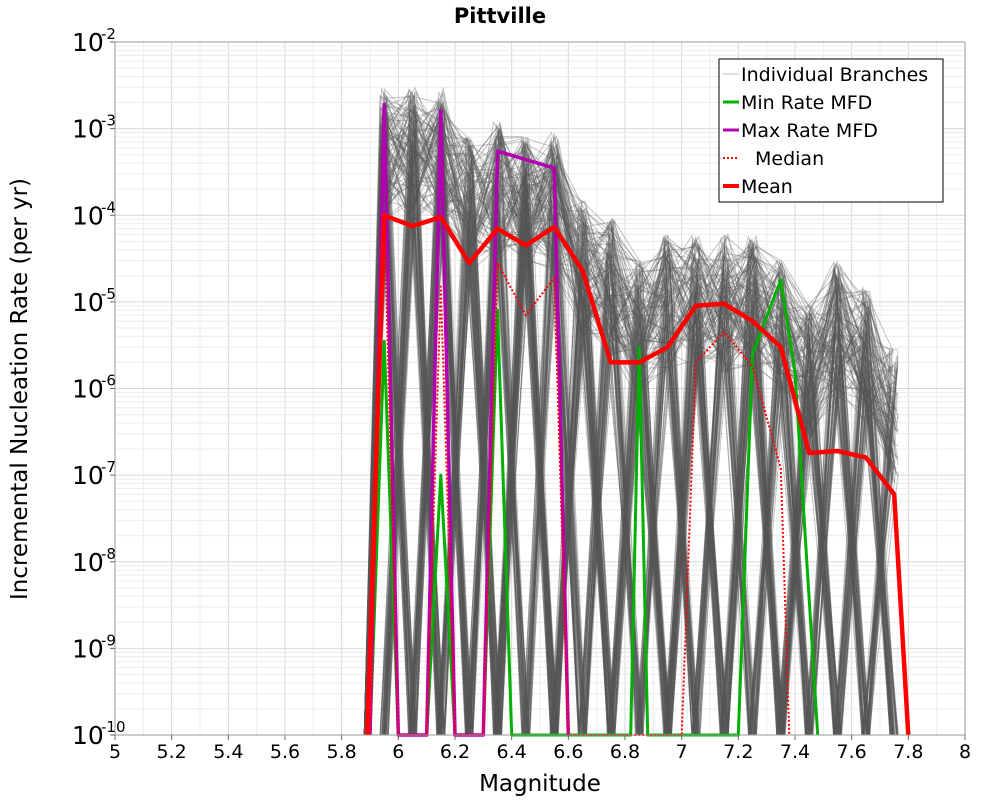 This screenshot has height=800, width=1000. Describe the element at coordinates (540, 784) in the screenshot. I see `x-axis-label: Magnitude` at that location.